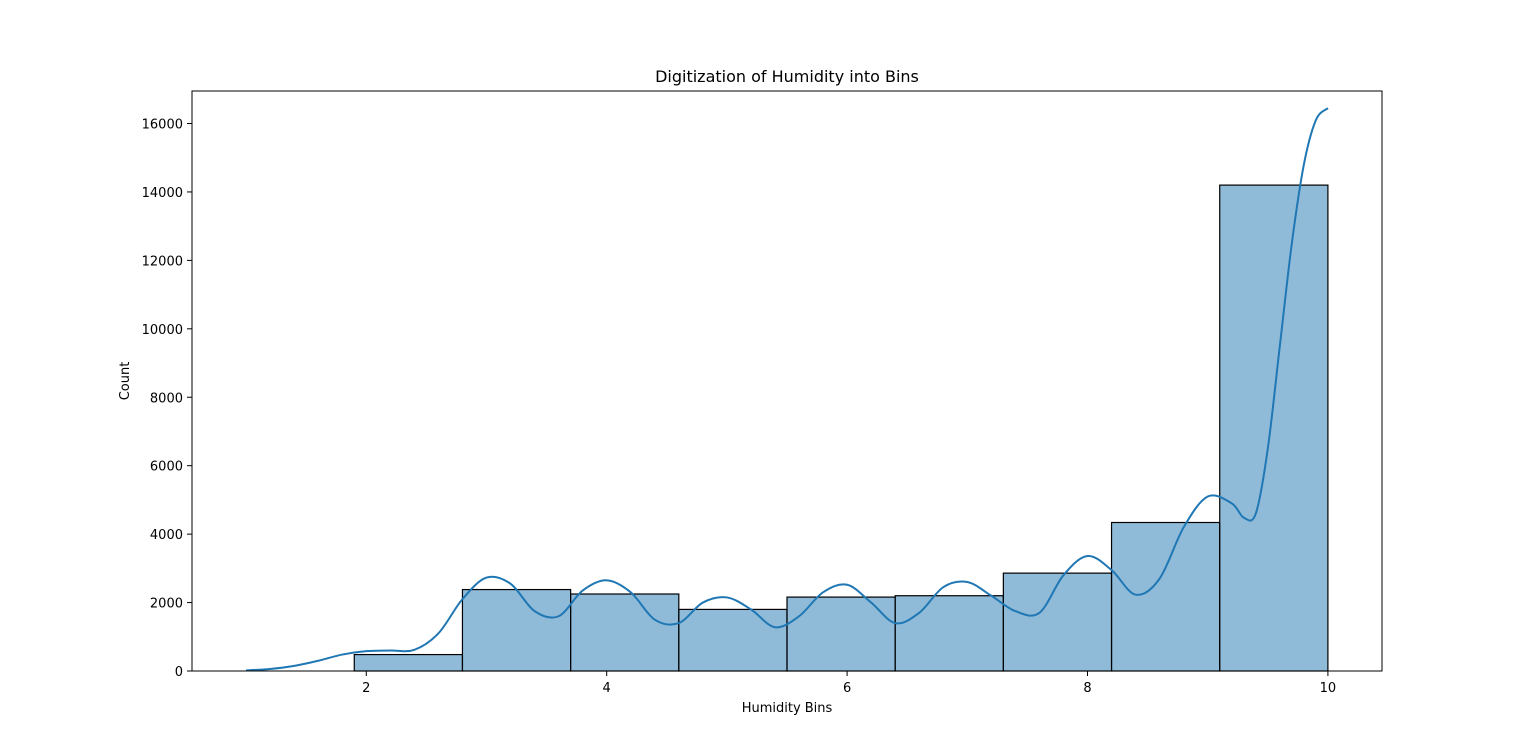 The width and height of the screenshot is (1536, 754). I want to click on y-tick-label-2000: 2000, so click(166, 604).